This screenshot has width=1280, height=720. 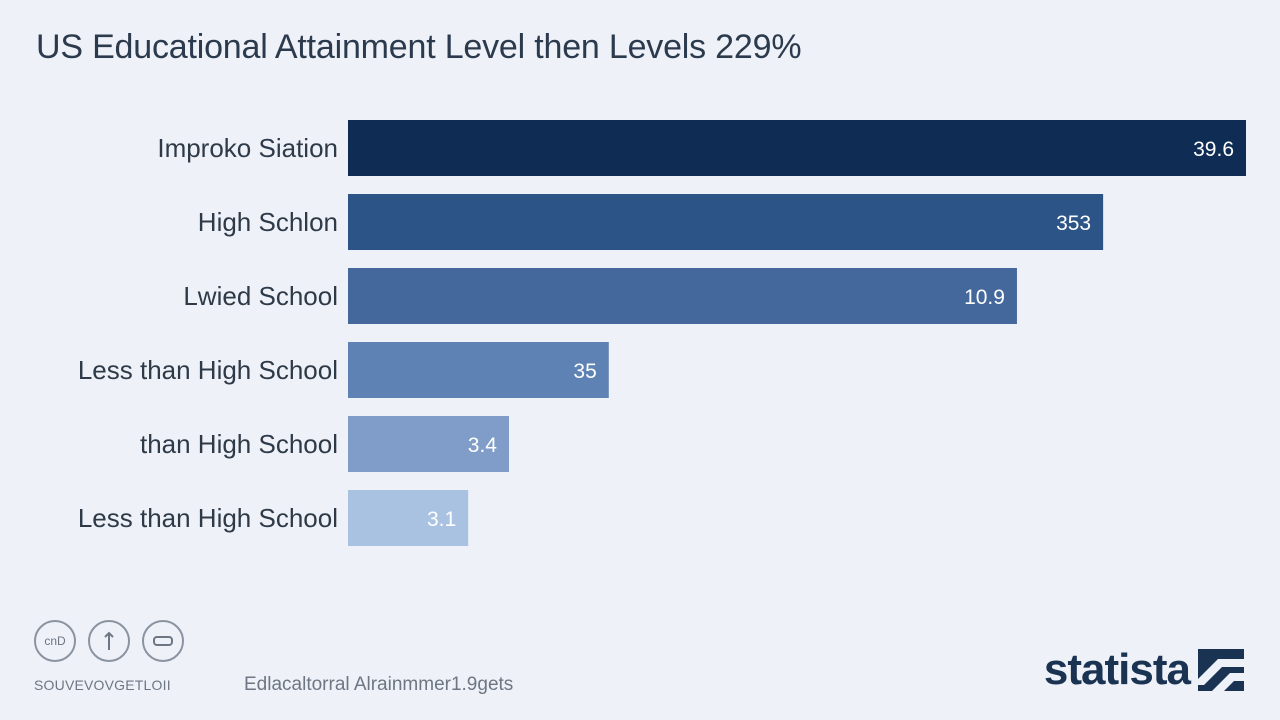 I want to click on source-label: SOUVEVOVGETLOII, so click(x=102, y=685).